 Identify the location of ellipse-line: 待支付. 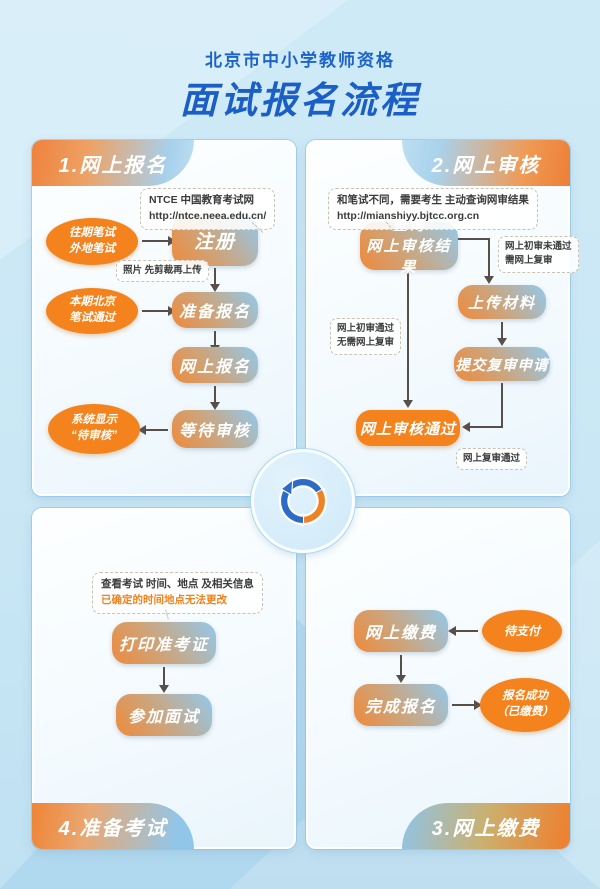
(521, 630).